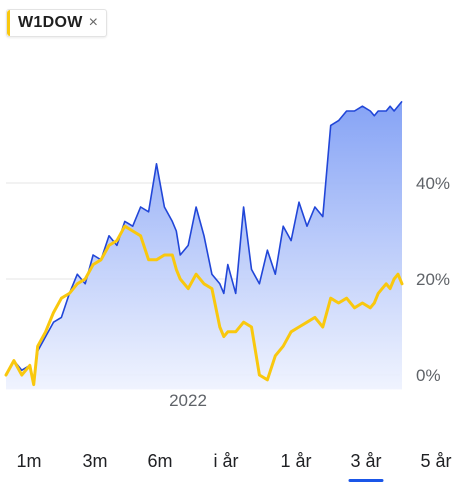 Image resolution: width=472 pixels, height=494 pixels. What do you see at coordinates (366, 466) in the screenshot?
I see `range-button: 3 år` at bounding box center [366, 466].